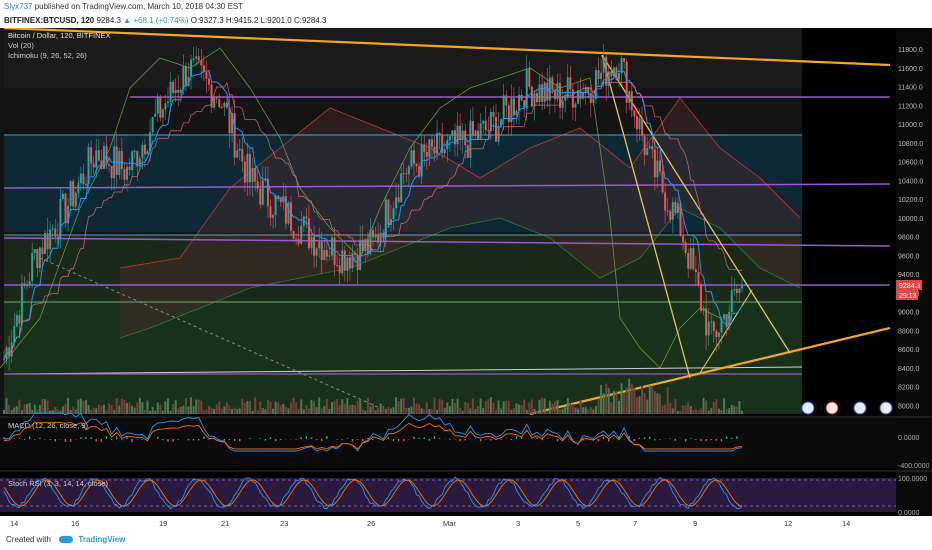 This screenshot has height=550, width=932. Describe the element at coordinates (59, 35) in the screenshot. I see `chart-legend-title: Bitcoin / Dollar, 120, BITFINEX` at that location.